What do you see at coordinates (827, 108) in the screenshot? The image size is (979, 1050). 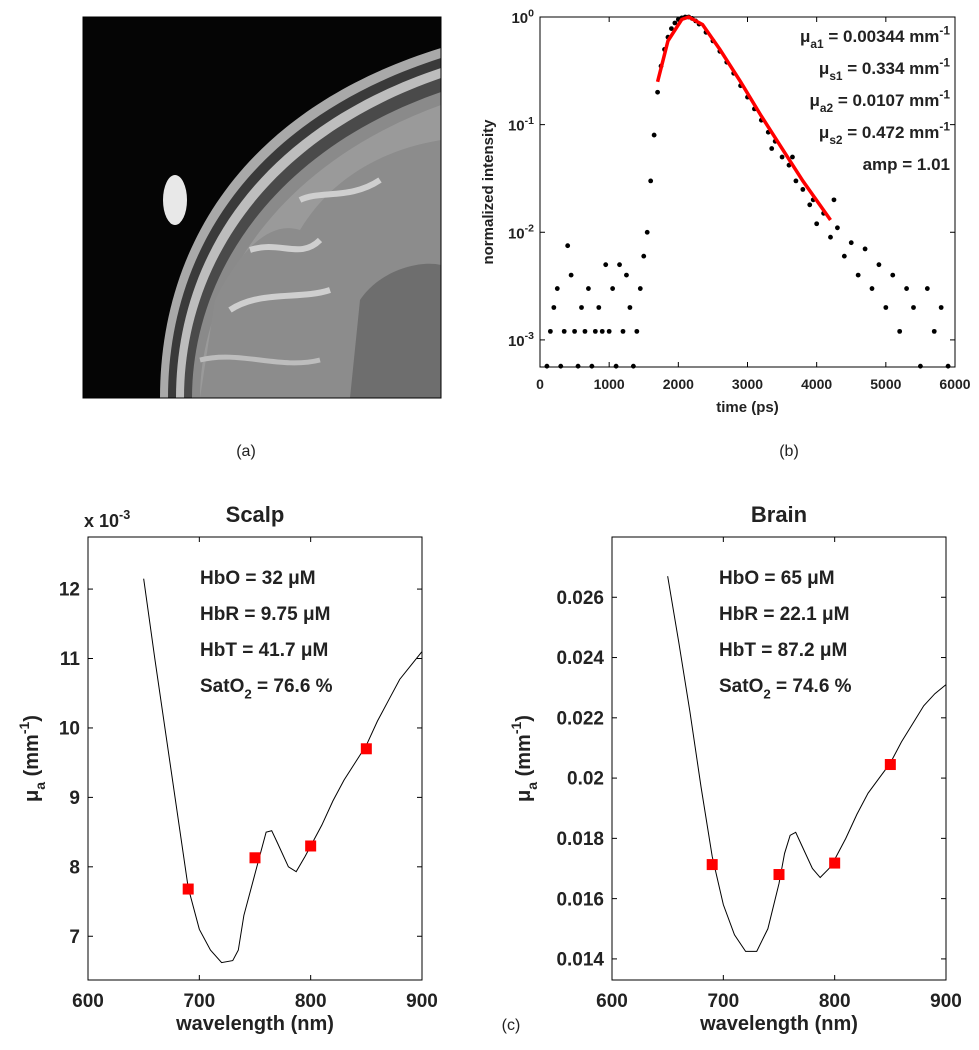 I see `annotation-part: a2` at bounding box center [827, 108].